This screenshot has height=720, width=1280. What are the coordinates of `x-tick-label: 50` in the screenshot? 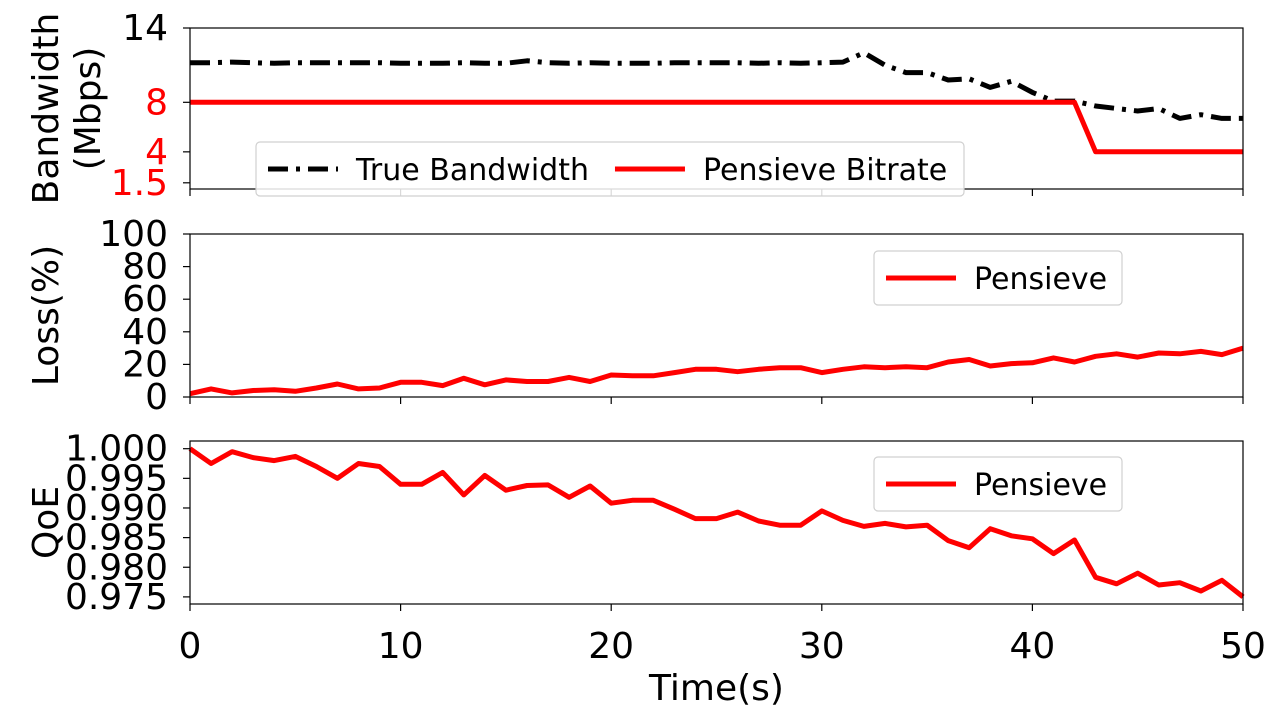 It's located at (1243, 646).